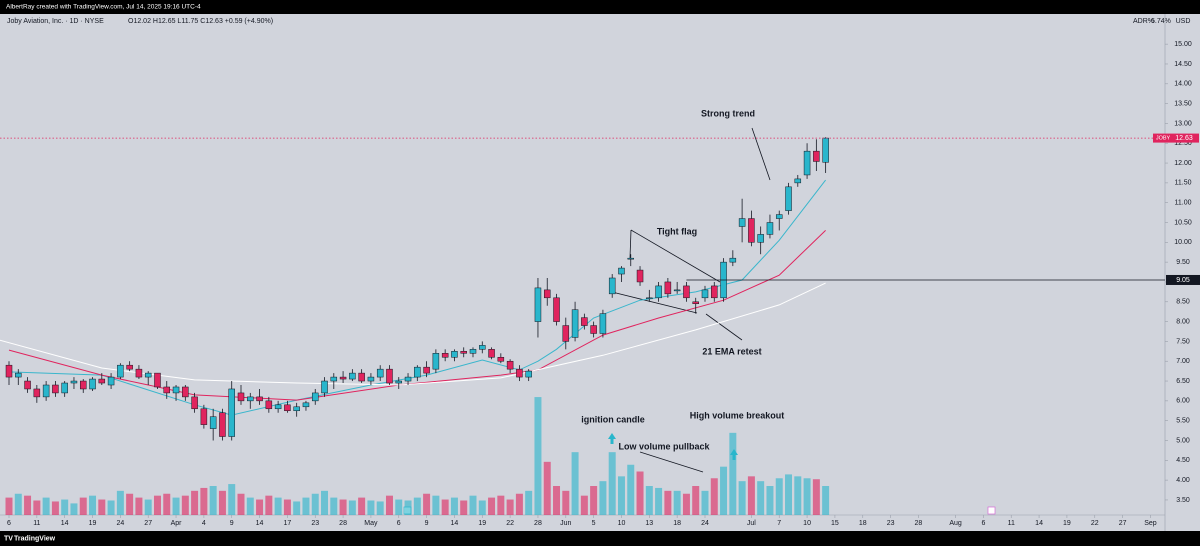 Image resolution: width=1200 pixels, height=546 pixels. I want to click on x-tick-label: 6, so click(9, 523).